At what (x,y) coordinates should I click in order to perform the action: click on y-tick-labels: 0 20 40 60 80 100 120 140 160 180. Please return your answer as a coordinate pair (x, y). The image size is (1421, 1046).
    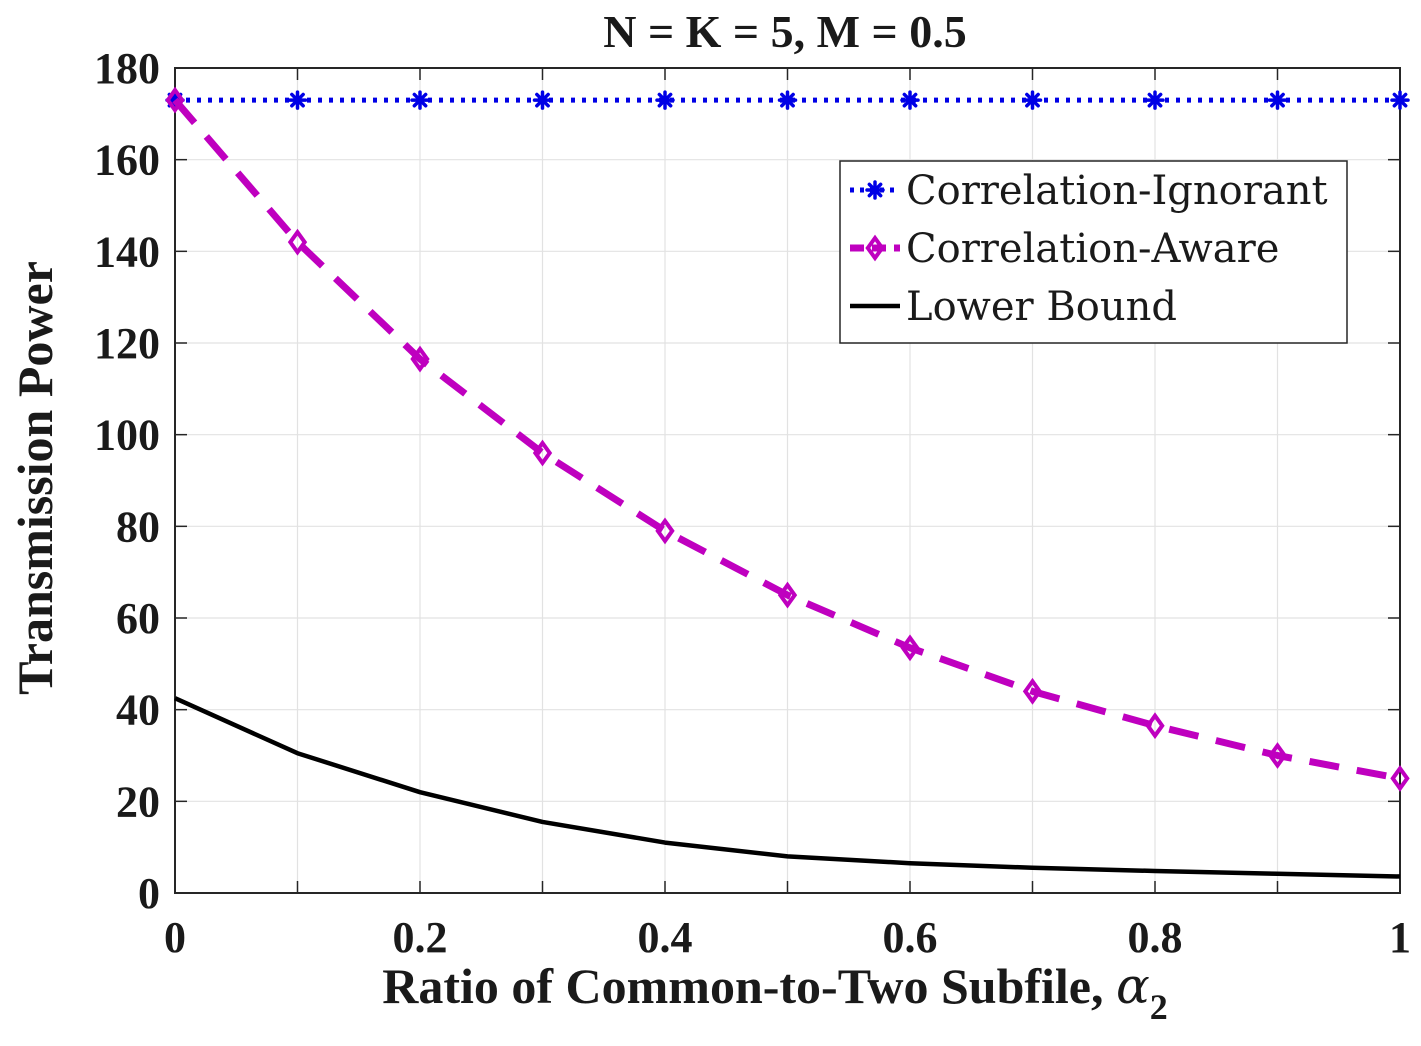
    Looking at the image, I should click on (127, 481).